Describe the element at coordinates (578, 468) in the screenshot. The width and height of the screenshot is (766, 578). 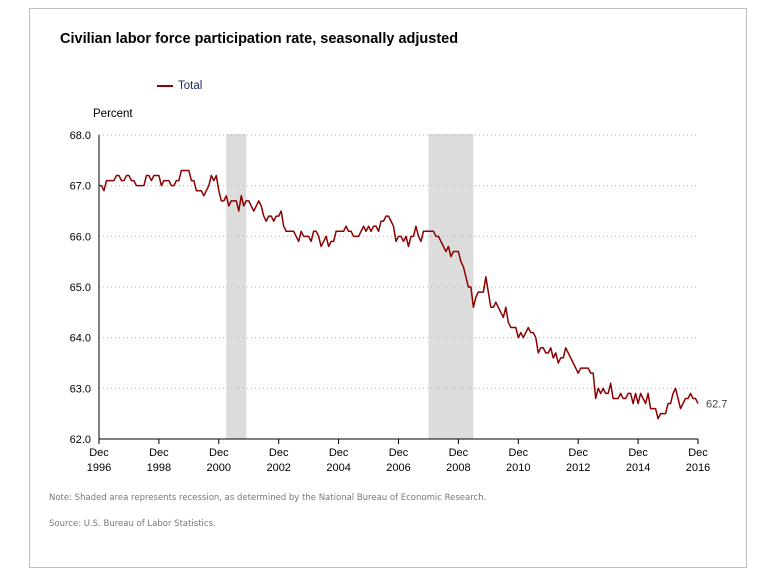
I see `x-tick-label-year: 2012` at that location.